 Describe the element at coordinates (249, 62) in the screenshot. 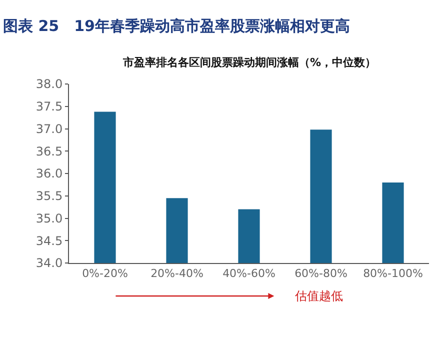

I see `chart-subtitle: 市盈率排名各区间股票躁动期间涨幅（%，中位数）` at that location.